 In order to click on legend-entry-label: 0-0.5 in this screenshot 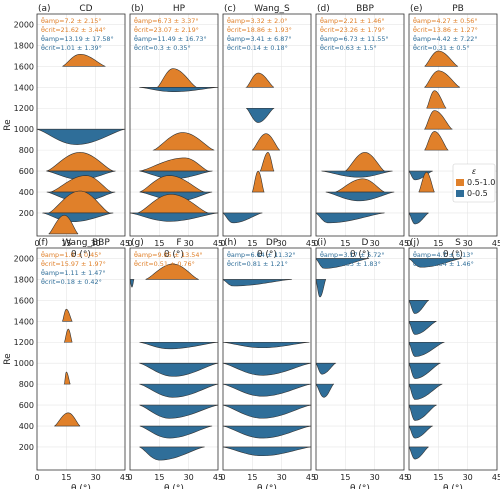, I will do `click(477, 193)`.